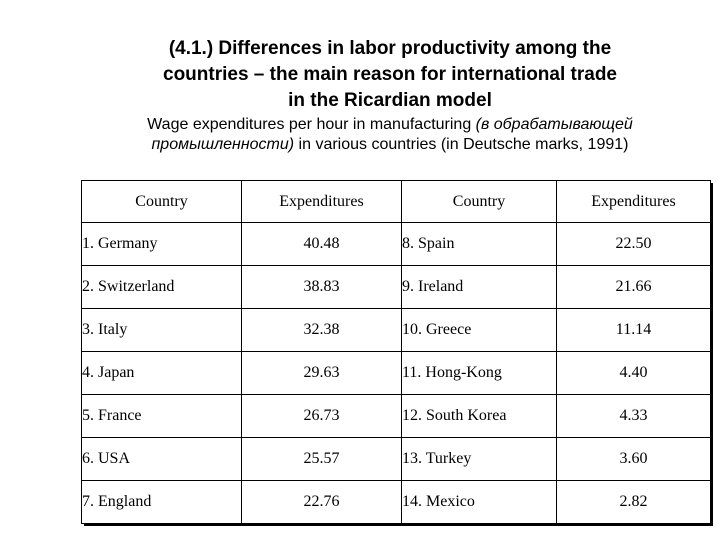  What do you see at coordinates (479, 373) in the screenshot?
I see `country-cell: 11. Hong-Kong` at bounding box center [479, 373].